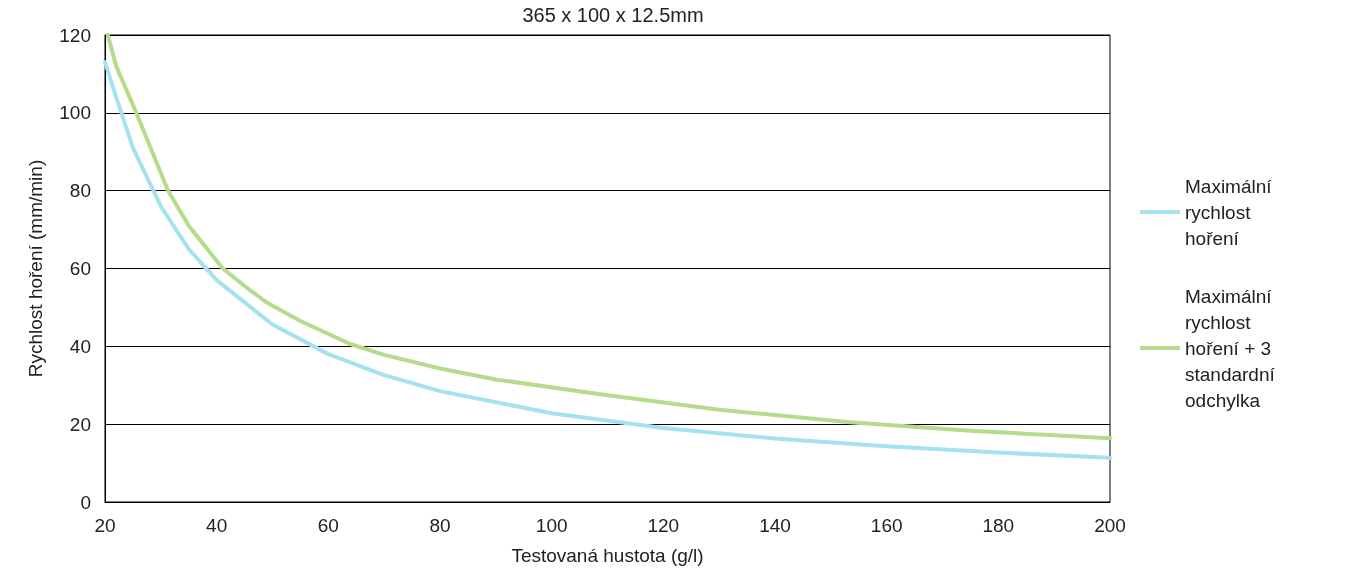 This screenshot has height=586, width=1365. Describe the element at coordinates (998, 525) in the screenshot. I see `x-tick-label: 180` at that location.